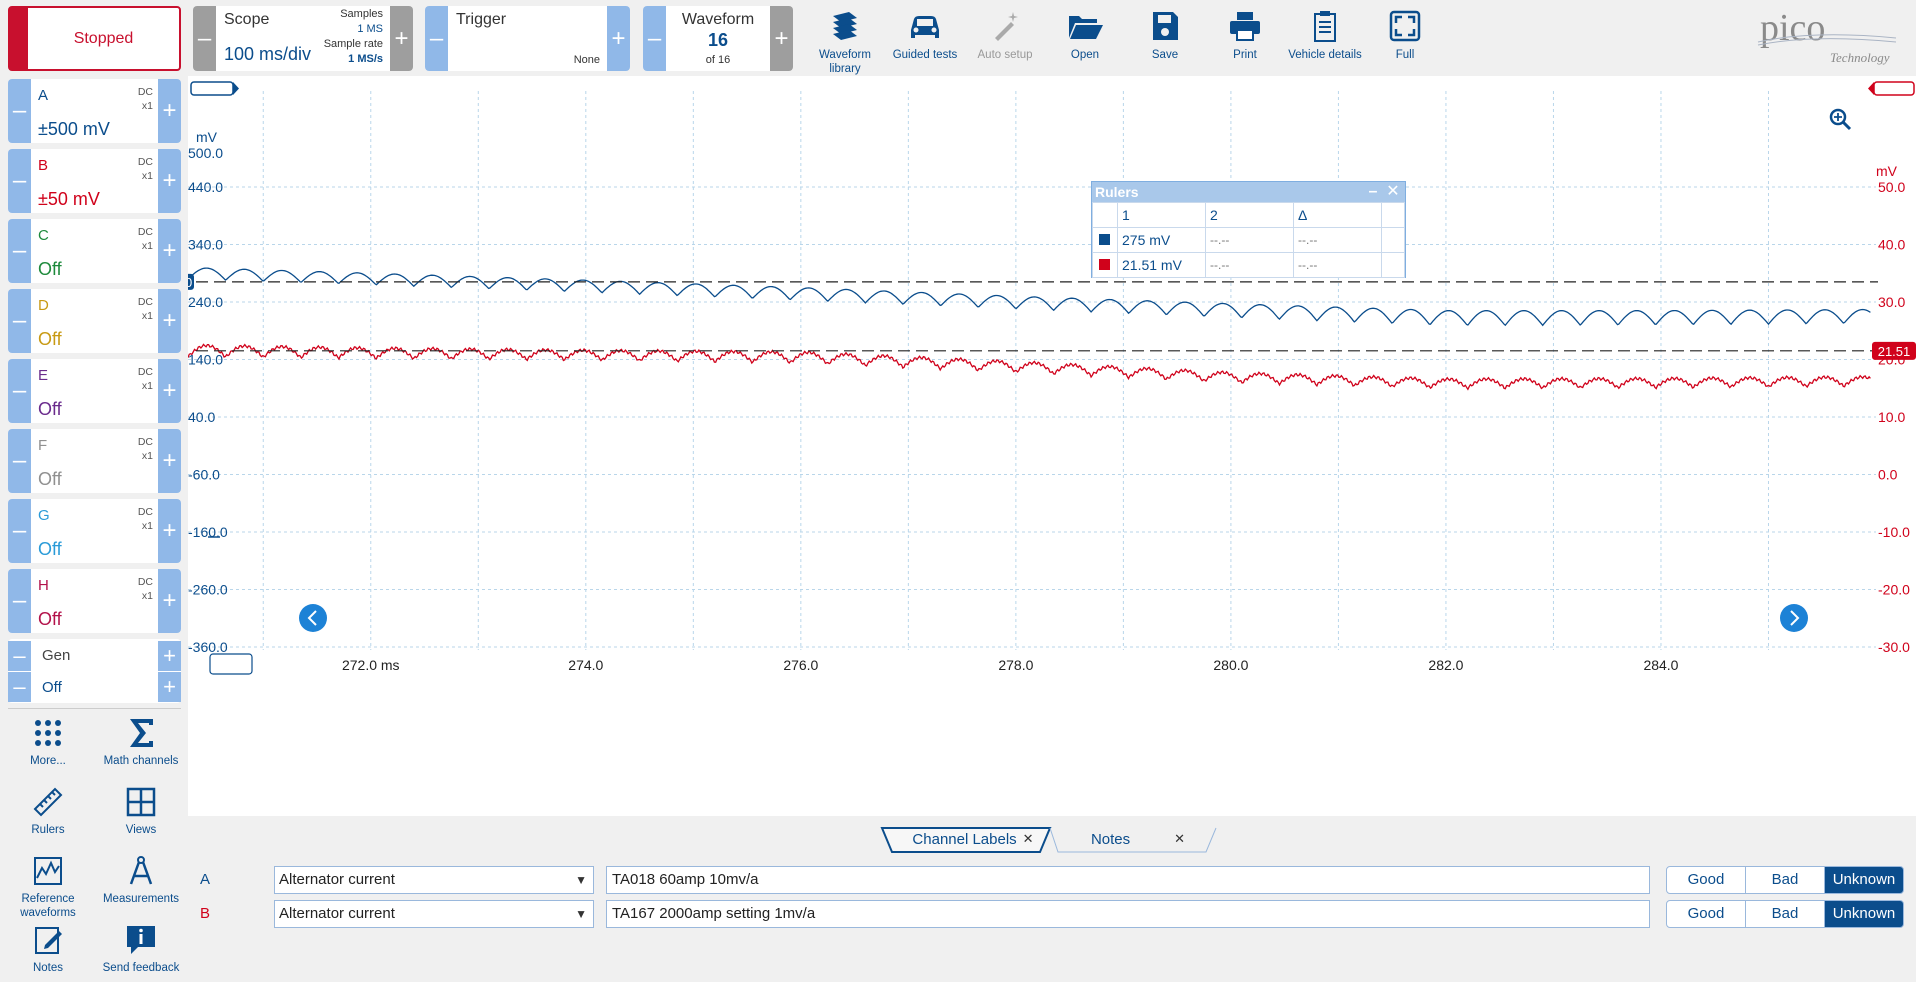  I want to click on label-row-a-select: Alternator current ▼, so click(434, 880).